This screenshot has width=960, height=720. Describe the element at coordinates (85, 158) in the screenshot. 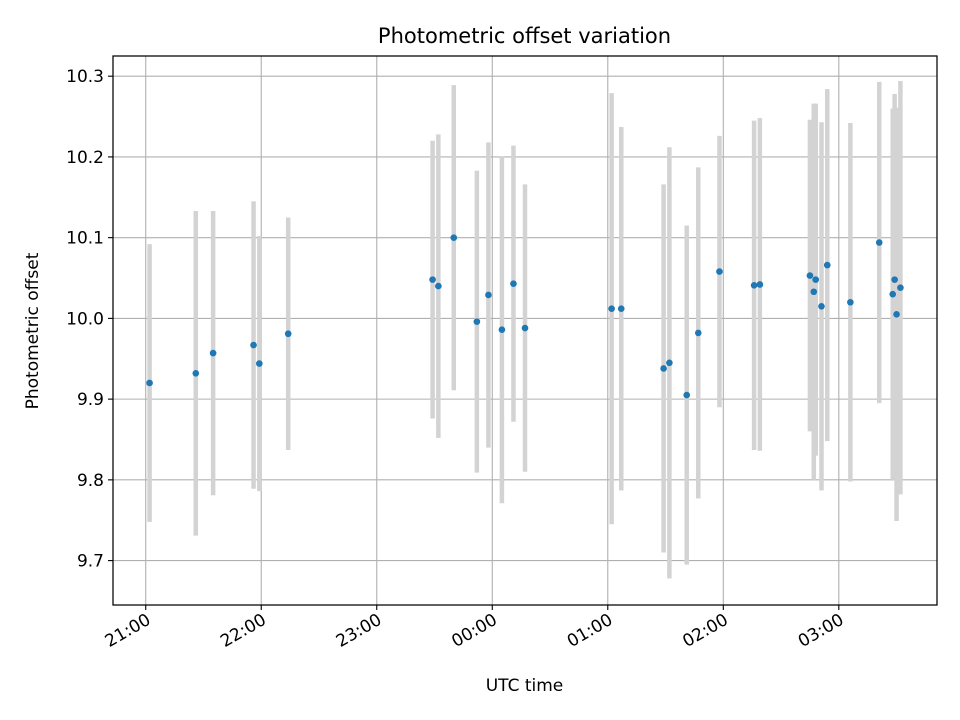

I see `y-tick-label: 10.2` at that location.